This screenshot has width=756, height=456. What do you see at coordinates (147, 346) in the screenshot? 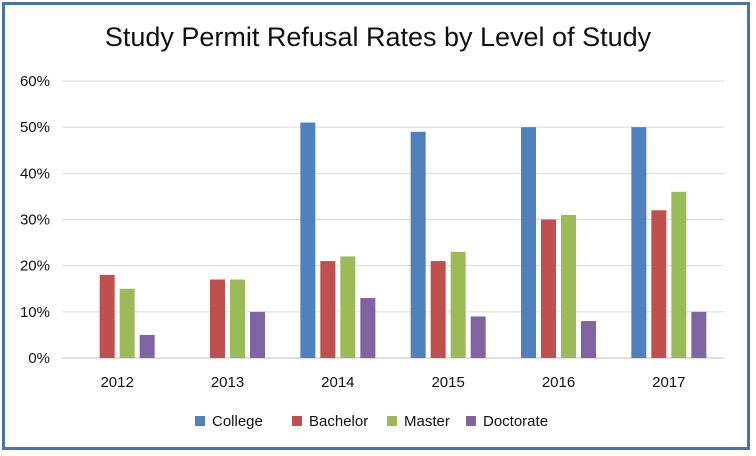
I see `bar-doctorate-2012` at bounding box center [147, 346].